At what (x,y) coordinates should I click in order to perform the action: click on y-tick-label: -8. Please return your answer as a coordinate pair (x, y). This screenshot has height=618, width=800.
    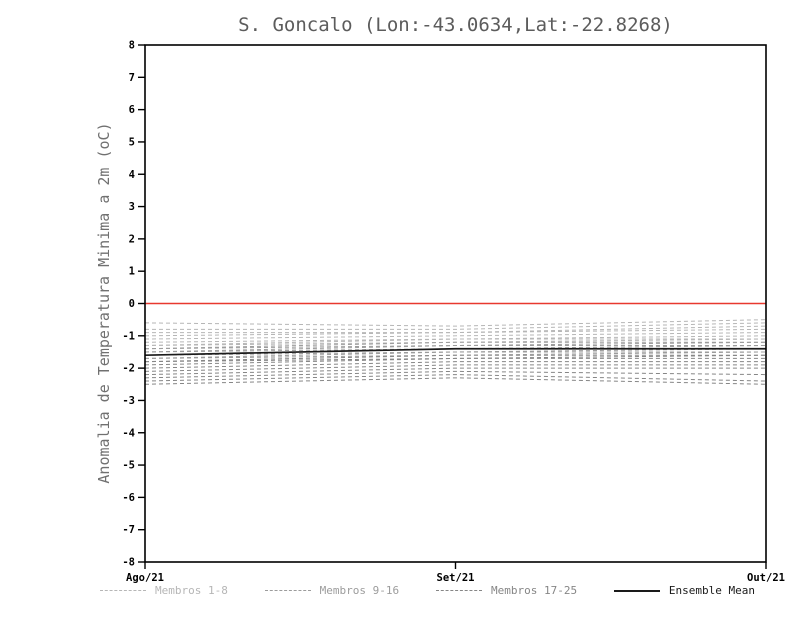
    Looking at the image, I should click on (128, 563).